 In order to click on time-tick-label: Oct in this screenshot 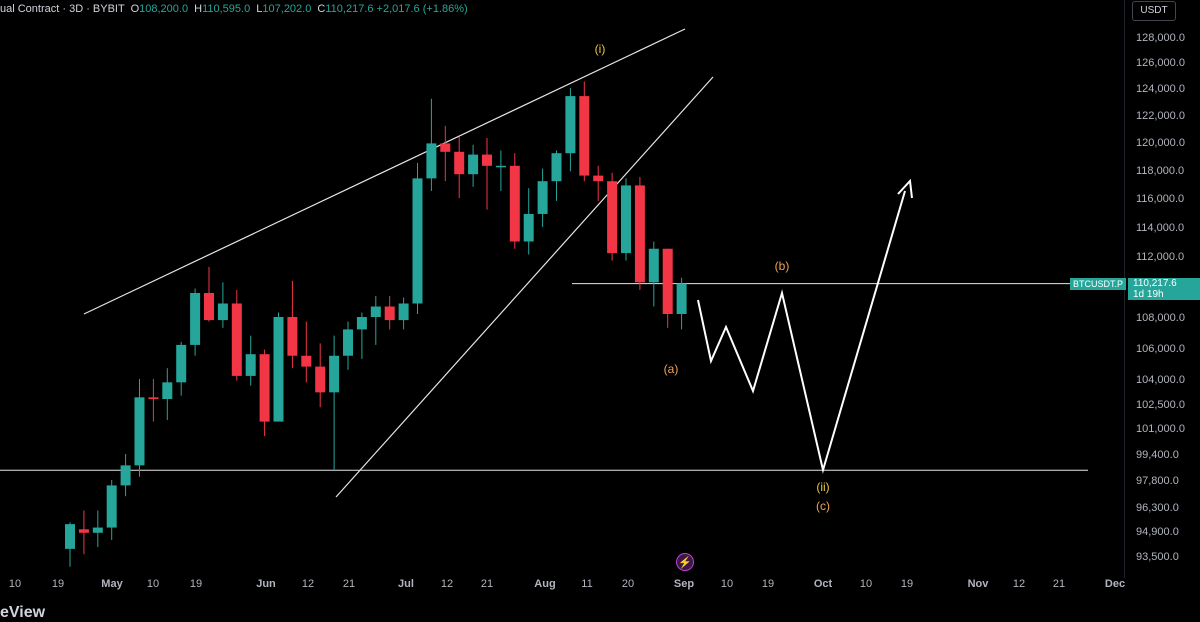, I will do `click(823, 584)`.